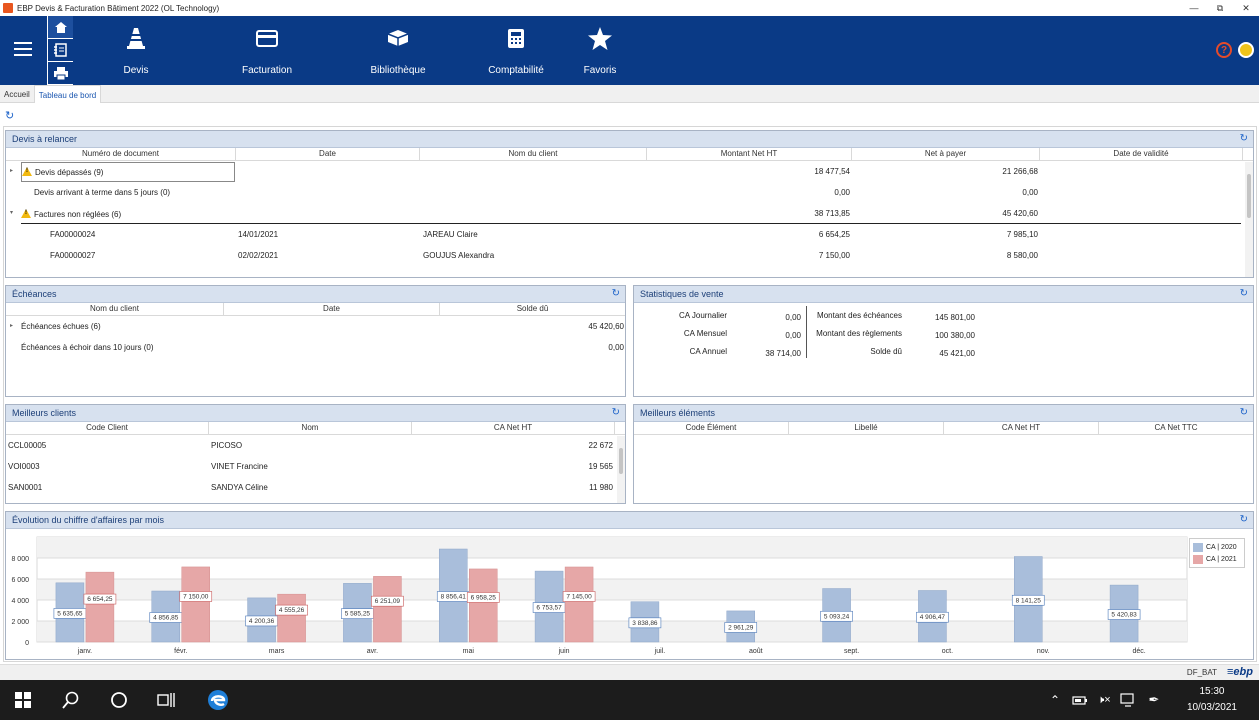  Describe the element at coordinates (315, 487) in the screenshot. I see `table-row: SAN0001 SANDYA Céline 11 980` at that location.